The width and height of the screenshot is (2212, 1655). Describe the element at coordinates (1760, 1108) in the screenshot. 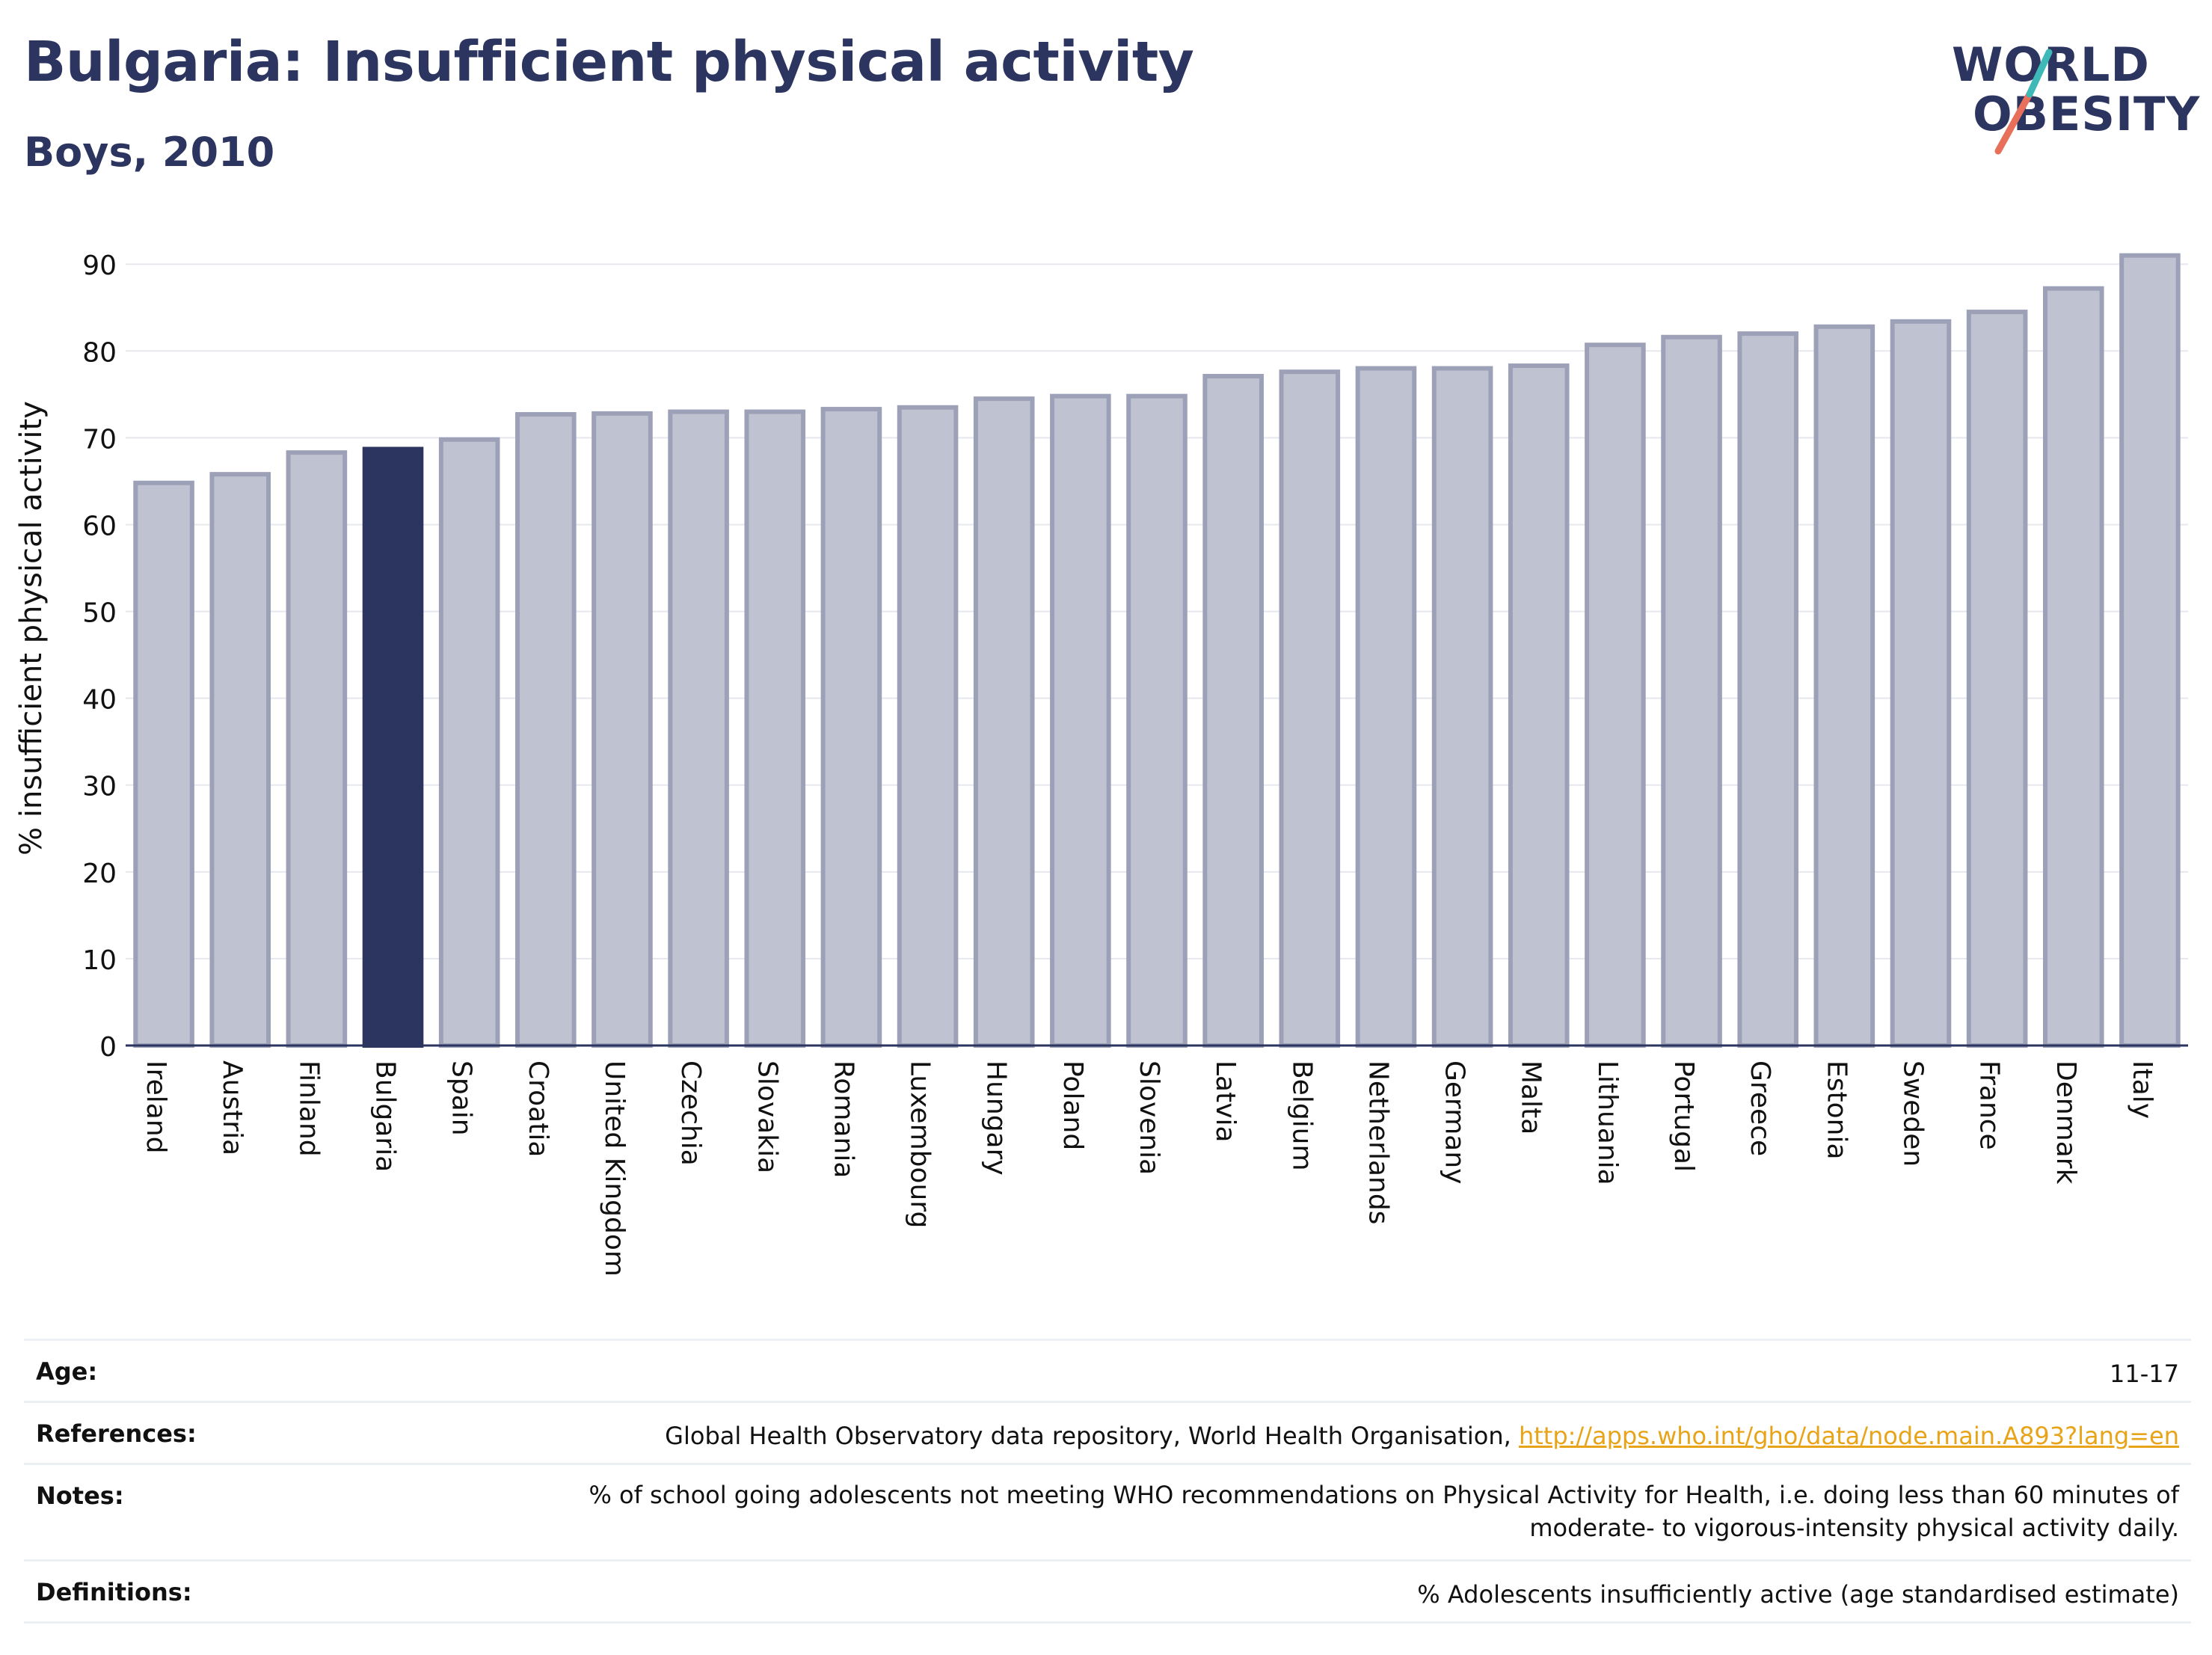

I see `x-tick-label: Greece` at that location.